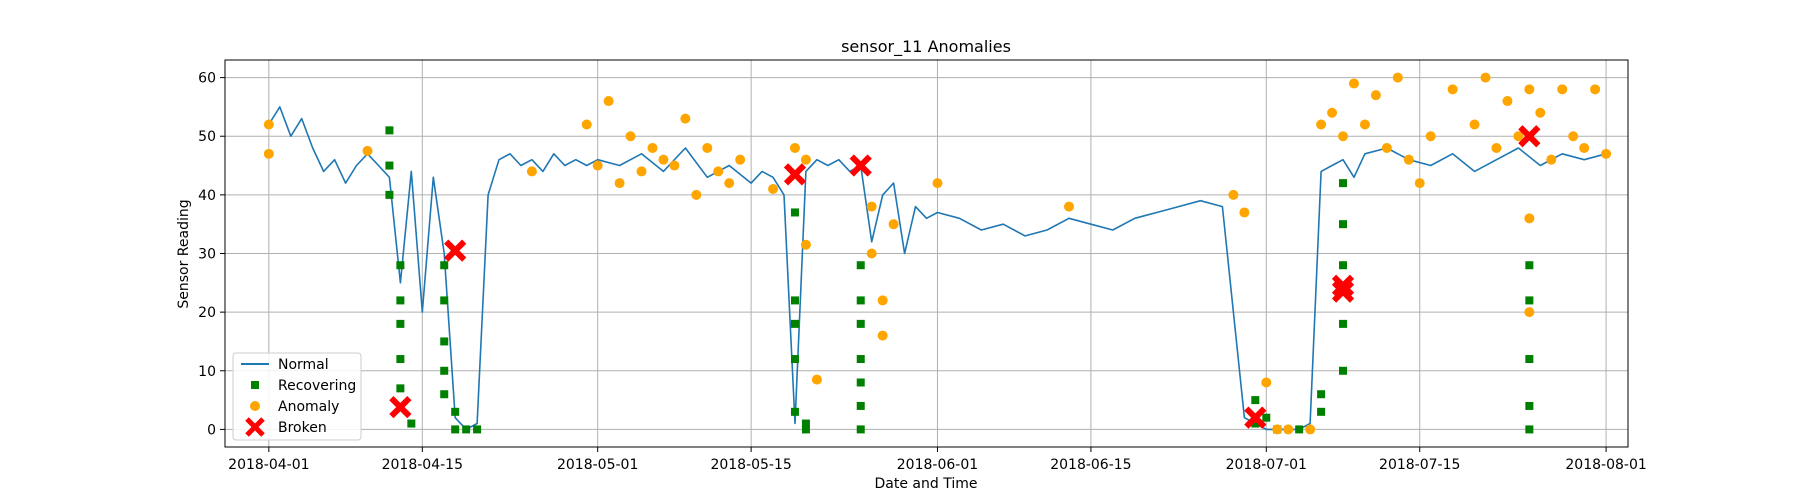 The height and width of the screenshot is (500, 1800). I want to click on legend-recovering-swatch, so click(255, 385).